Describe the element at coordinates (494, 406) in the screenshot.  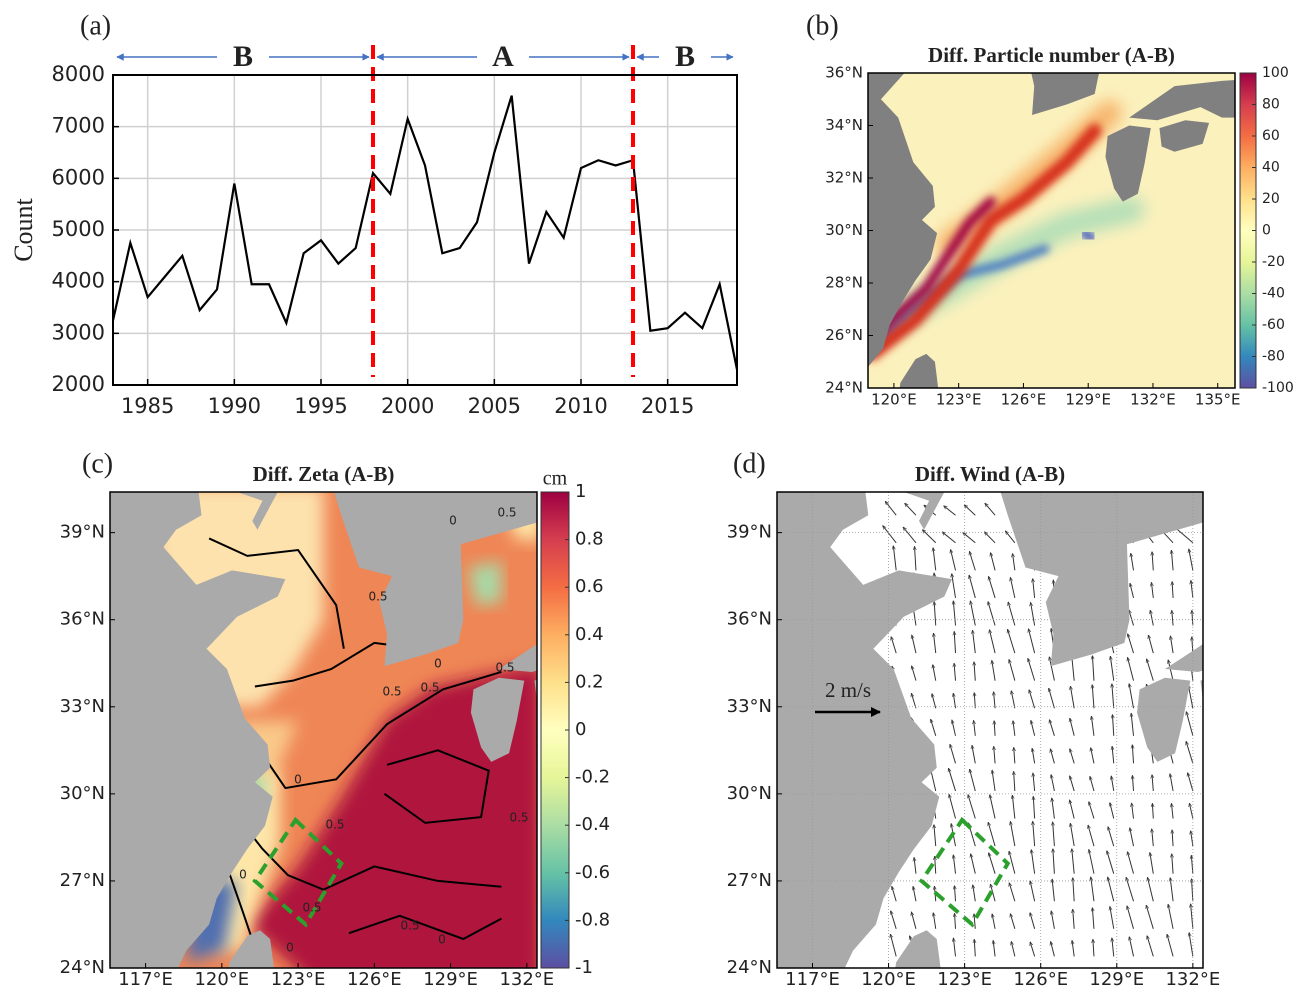
I see `x-tick-label: 2005` at that location.